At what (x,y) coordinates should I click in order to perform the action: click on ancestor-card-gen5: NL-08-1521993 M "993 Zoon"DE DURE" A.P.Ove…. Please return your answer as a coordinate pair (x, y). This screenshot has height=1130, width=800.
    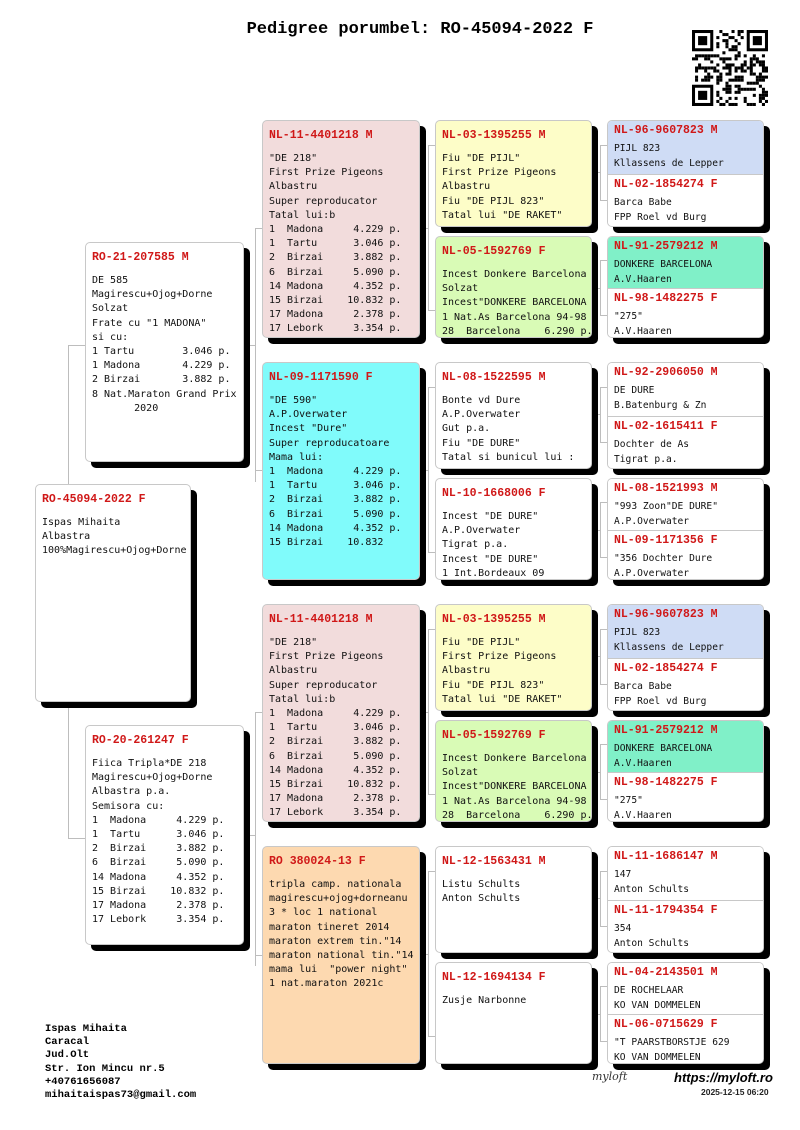
    Looking at the image, I should click on (685, 504).